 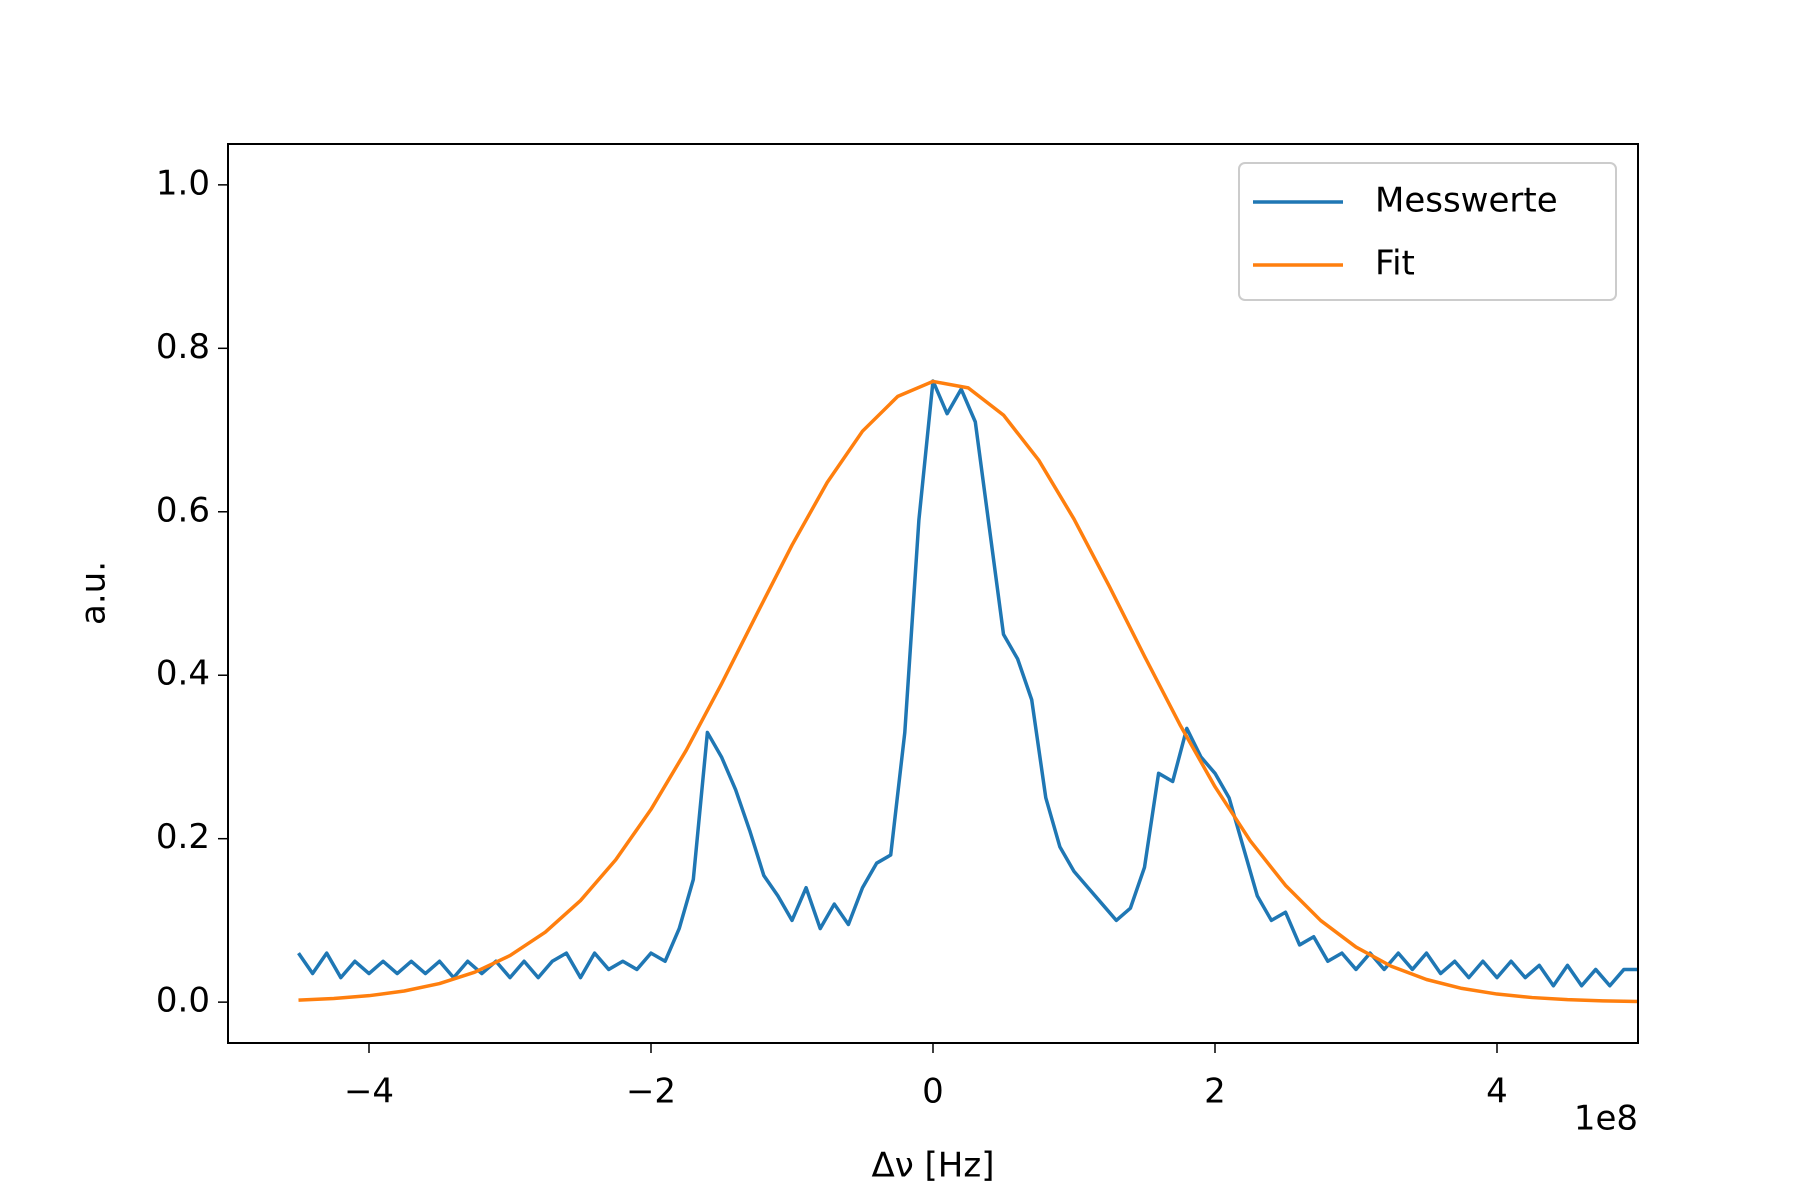 What do you see at coordinates (183, 674) in the screenshot?
I see `y-tick-label: 0.4` at bounding box center [183, 674].